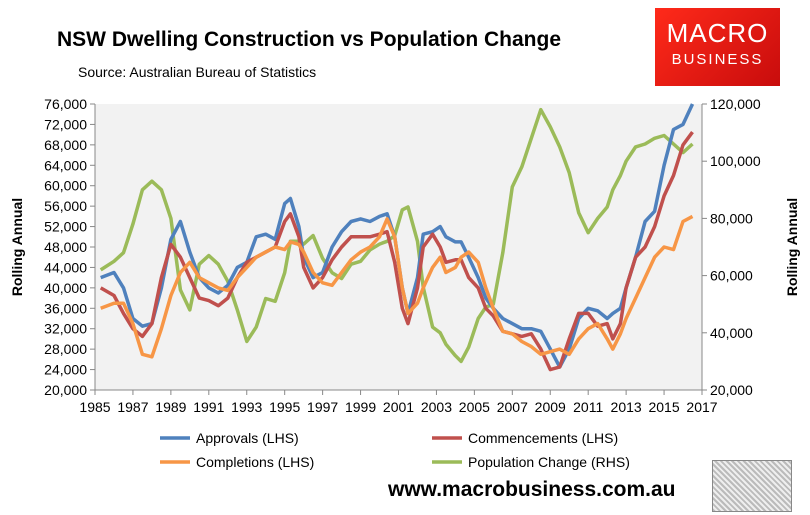 The height and width of the screenshot is (515, 810). Describe the element at coordinates (65, 124) in the screenshot. I see `y-tick-label: 72,000` at that location.